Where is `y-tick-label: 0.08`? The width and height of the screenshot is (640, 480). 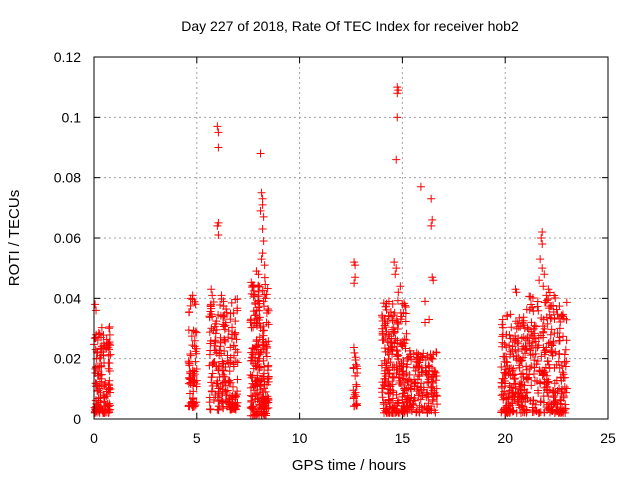
y-tick-label: 0.08 is located at coordinates (67, 178).